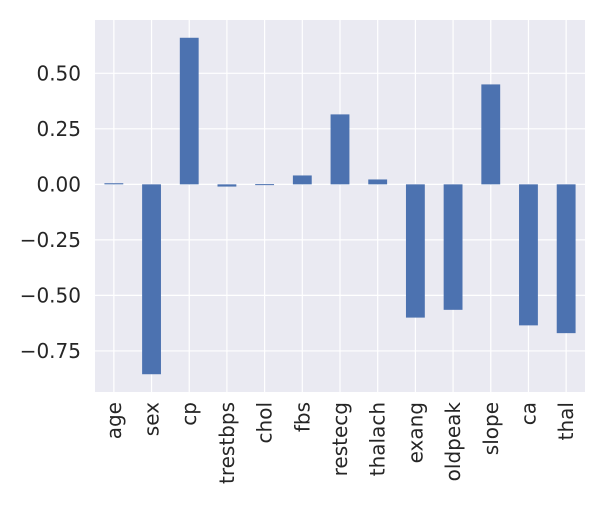  Describe the element at coordinates (114, 420) in the screenshot. I see `x-tick-label-age: age` at that location.